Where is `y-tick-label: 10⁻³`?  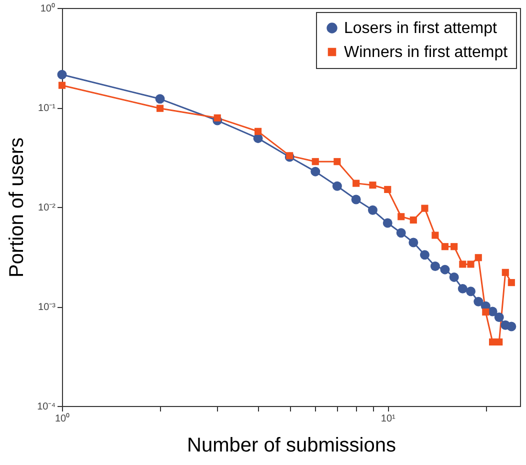
y-tick-label: 10⁻³ is located at coordinates (47, 307).